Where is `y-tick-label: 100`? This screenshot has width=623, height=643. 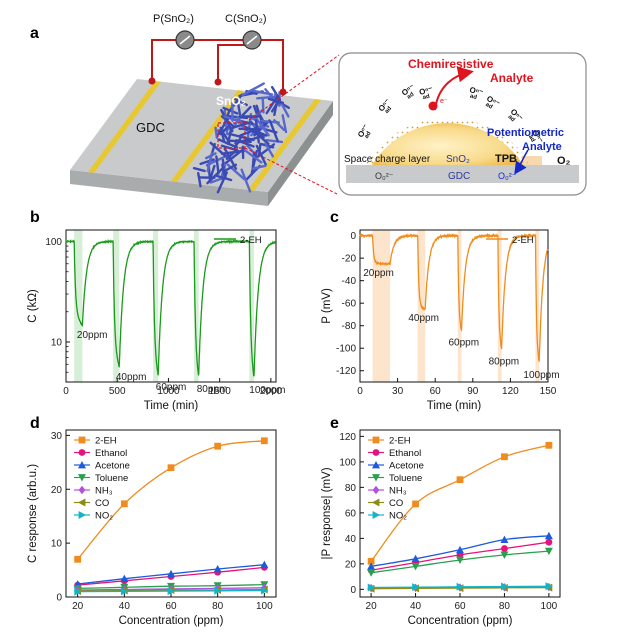 y-tick-label: 100 is located at coordinates (347, 462).